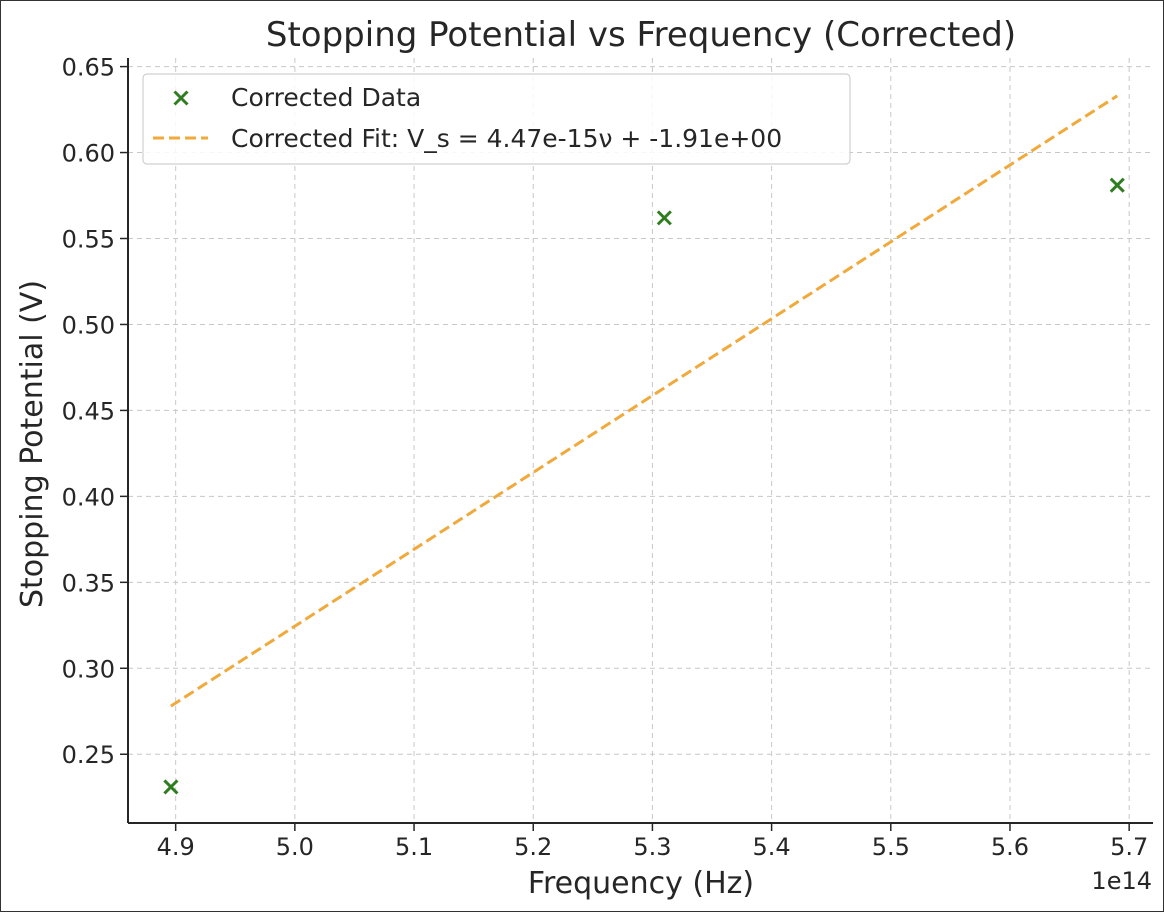 This screenshot has width=1164, height=912. What do you see at coordinates (176, 847) in the screenshot?
I see `x-tick-label: 4.9` at bounding box center [176, 847].